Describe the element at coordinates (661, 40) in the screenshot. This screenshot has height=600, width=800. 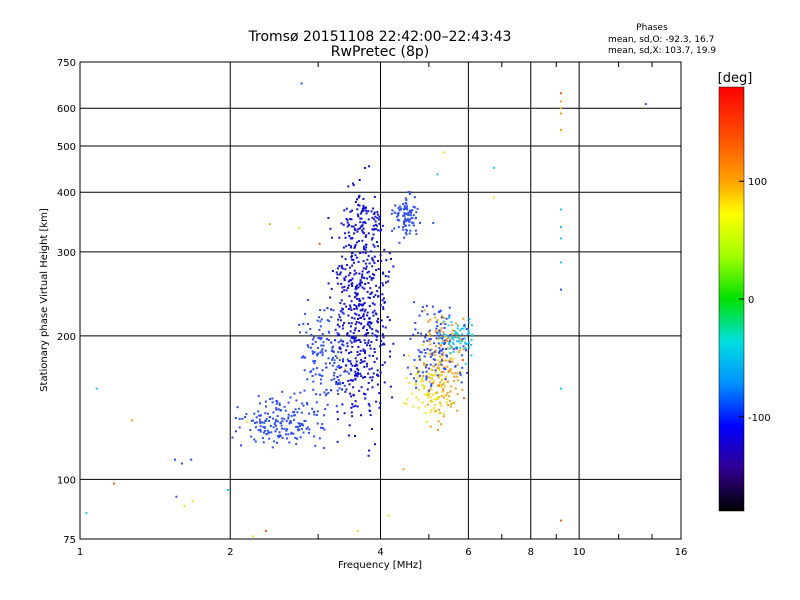
I see `phases-o-line: mean, sd,O: -92.3, 16.7` at that location.